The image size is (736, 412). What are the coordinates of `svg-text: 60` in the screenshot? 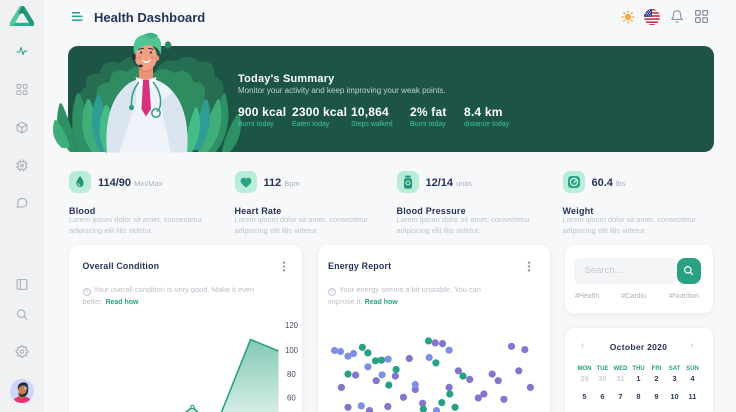 It's located at (291, 397).